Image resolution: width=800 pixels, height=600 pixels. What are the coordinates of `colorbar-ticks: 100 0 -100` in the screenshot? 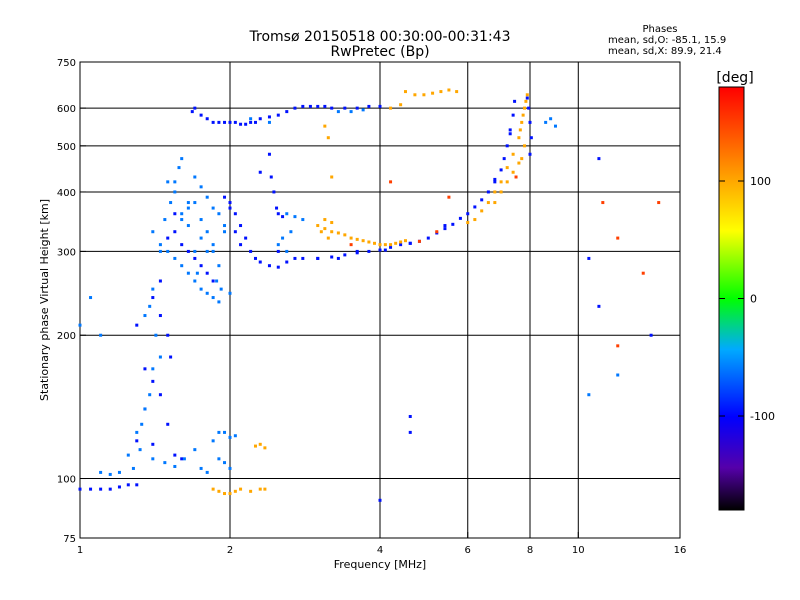 It's located at (747, 299).